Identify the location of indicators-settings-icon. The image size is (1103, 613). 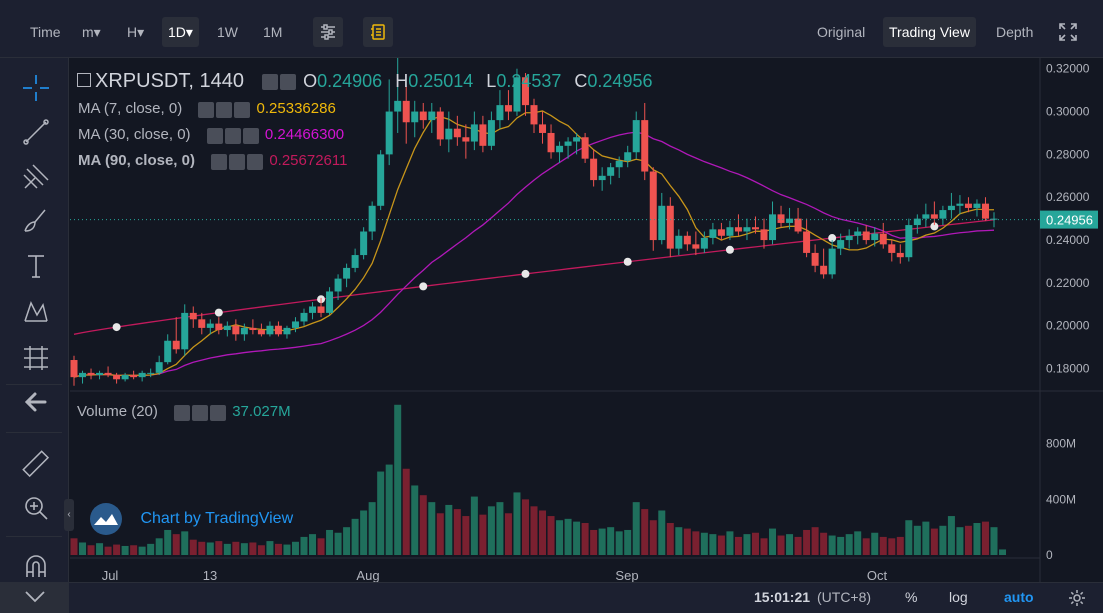
(328, 32).